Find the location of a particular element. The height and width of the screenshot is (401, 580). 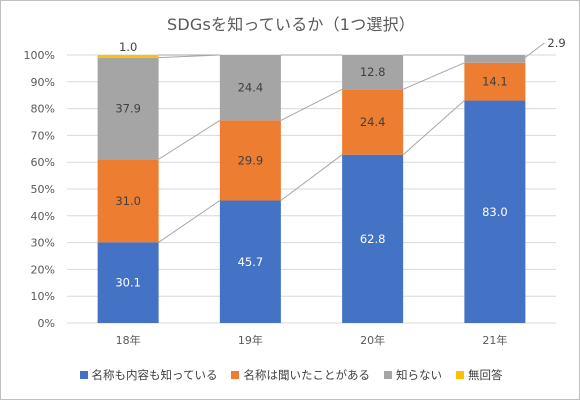

chart-title: SDGsを知っているか（1つ選択） is located at coordinates (291, 24).